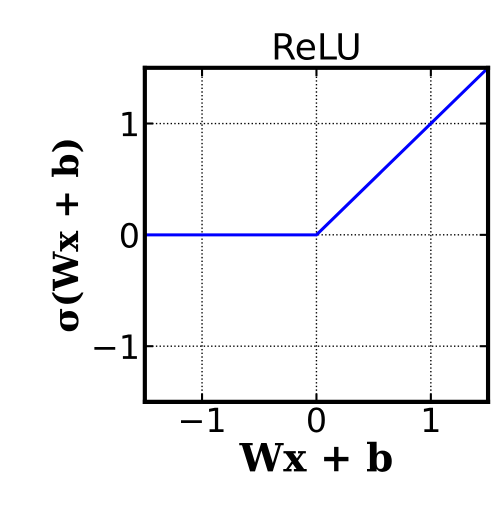 Image resolution: width=491 pixels, height=526 pixels. Describe the element at coordinates (115, 346) in the screenshot. I see `y-tick-label: −1` at that location.